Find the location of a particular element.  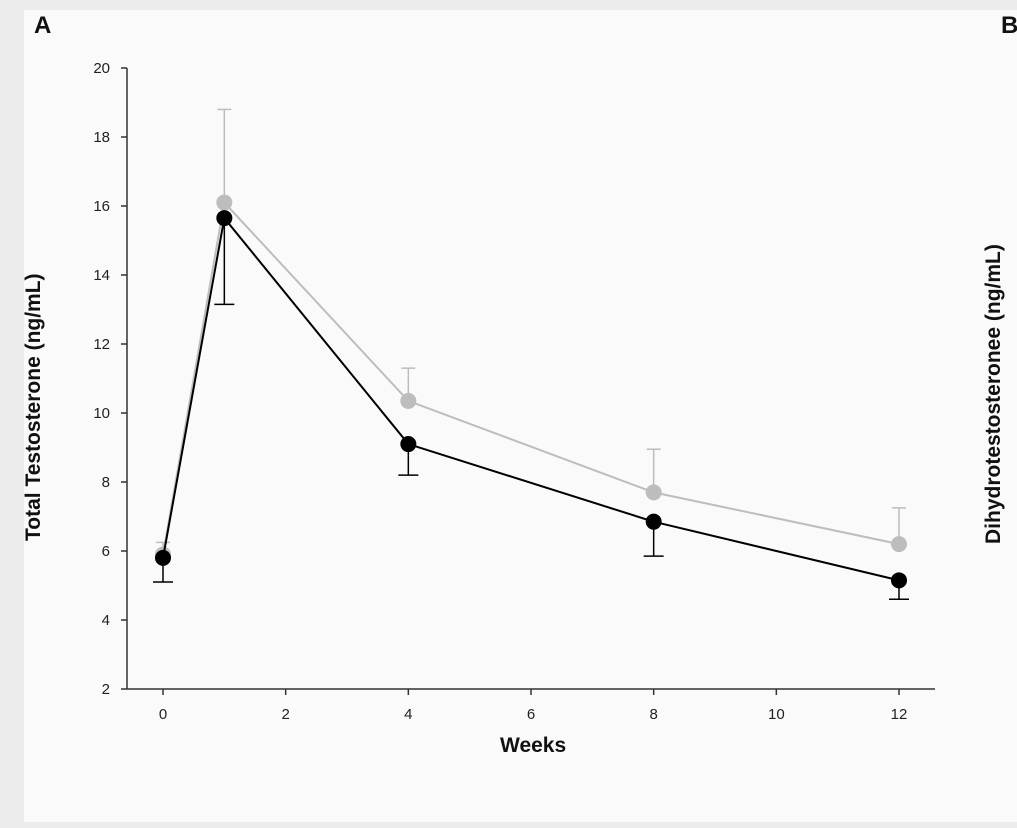

y-tick-label: 10 is located at coordinates (101, 413).